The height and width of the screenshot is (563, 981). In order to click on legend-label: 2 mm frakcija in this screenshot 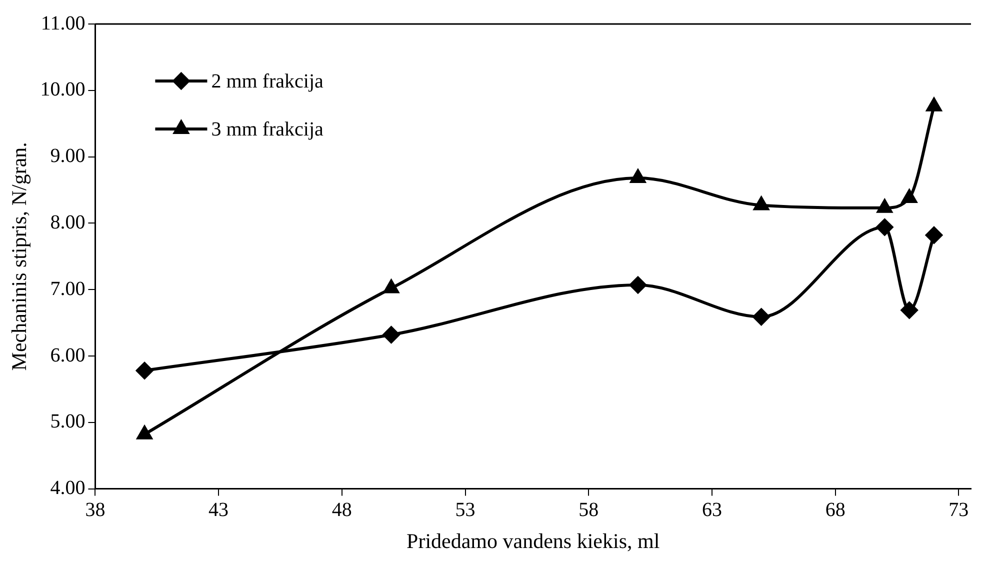, I will do `click(267, 81)`.